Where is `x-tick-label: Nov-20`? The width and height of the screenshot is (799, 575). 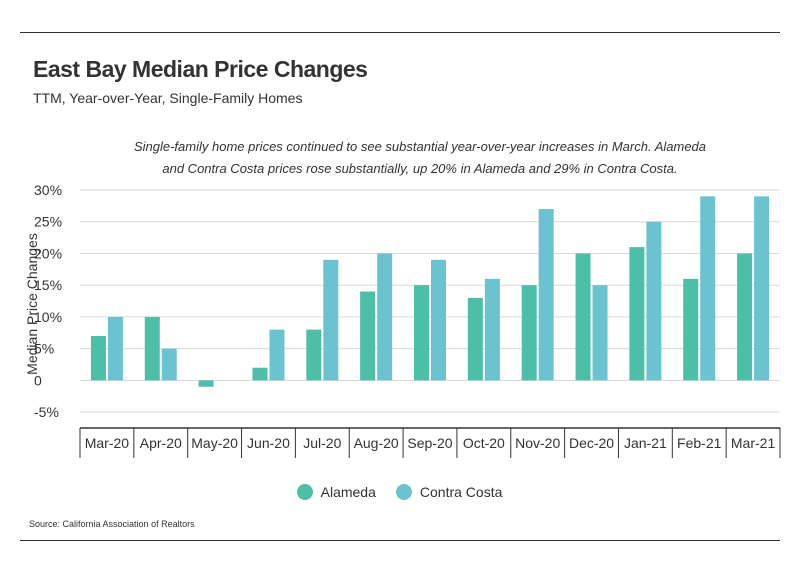 x-tick-label: Nov-20 is located at coordinates (537, 443).